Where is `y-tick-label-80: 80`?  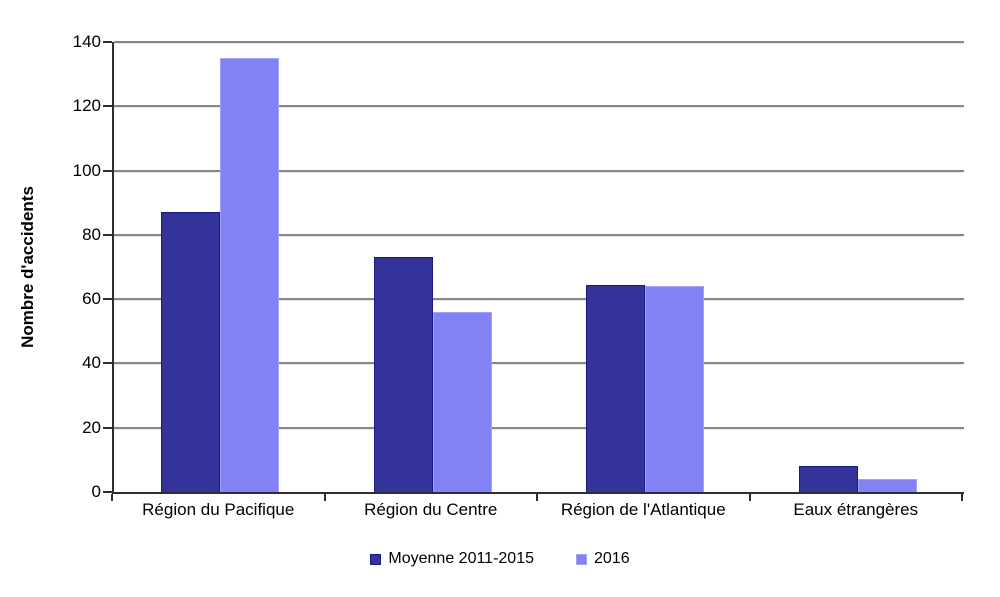 y-tick-label-80: 80 is located at coordinates (91, 234).